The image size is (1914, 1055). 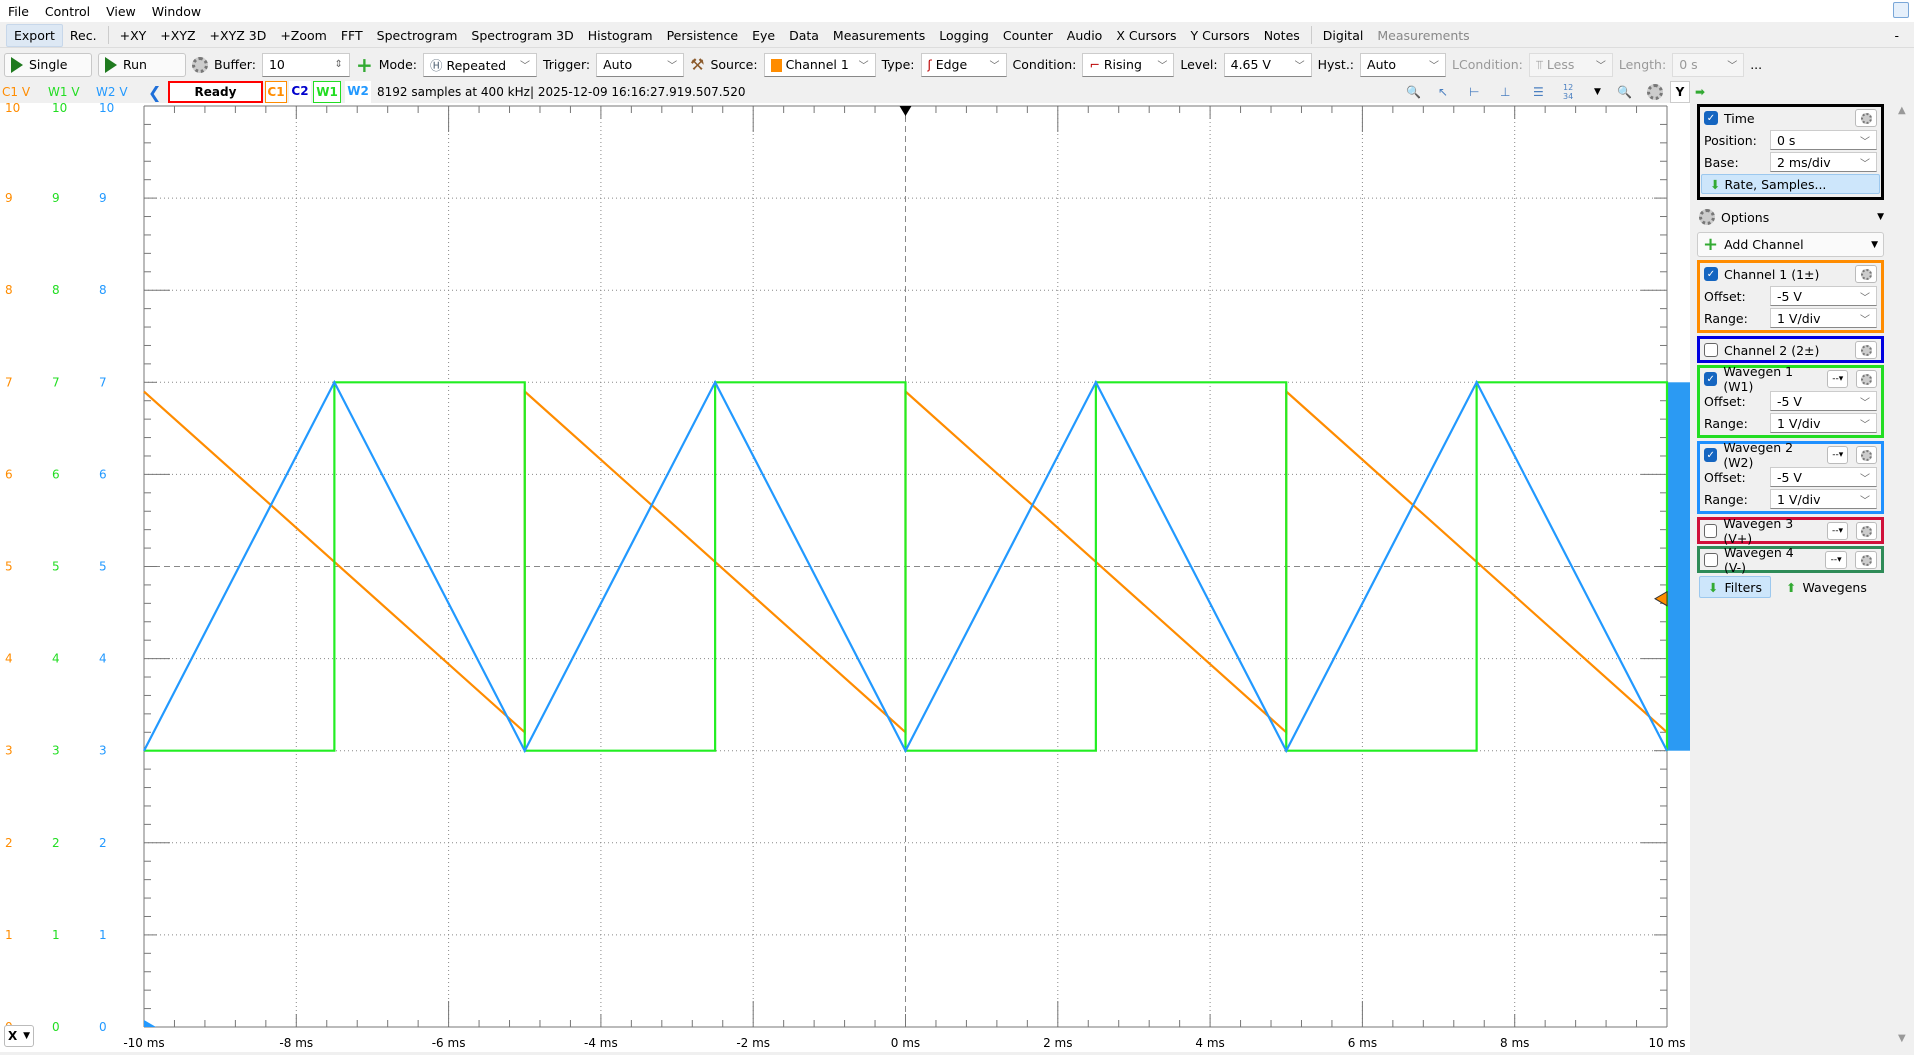 I want to click on channel-1-range-select: 1 V/div ﹀, so click(x=1823, y=318).